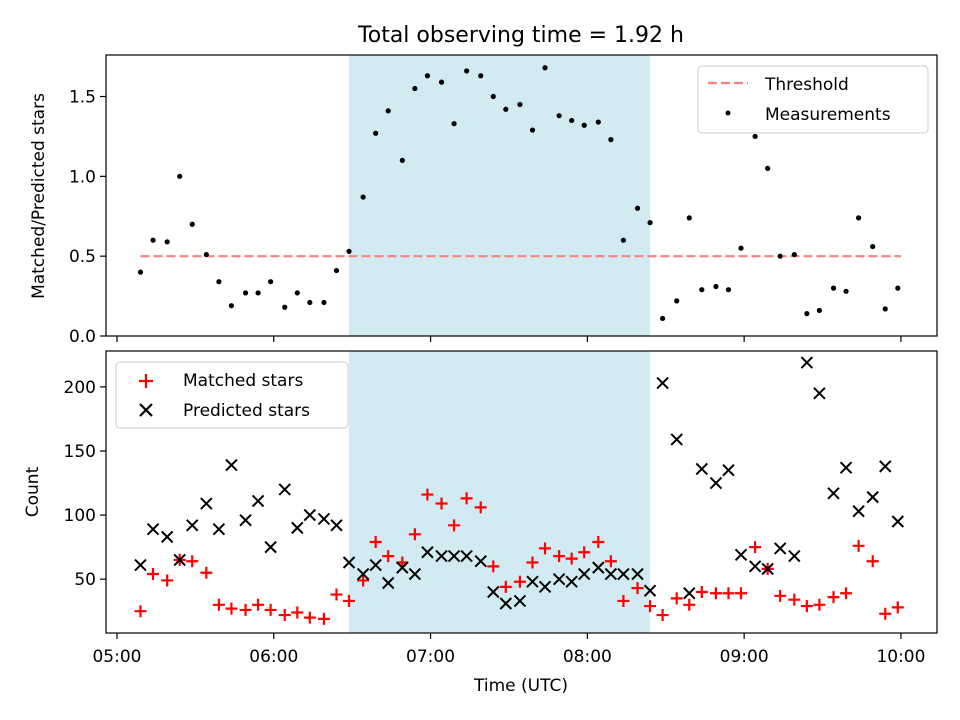  Describe the element at coordinates (509, 339) in the screenshot. I see `x-ticks-top` at that location.